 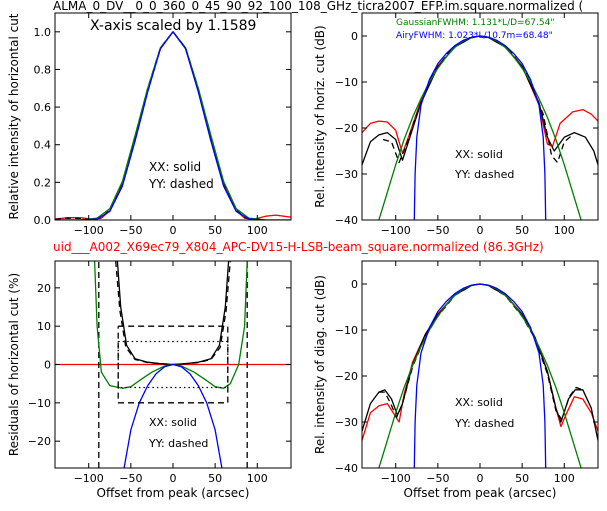 What do you see at coordinates (43, 107) in the screenshot?
I see `y-tick-label: 0.6` at bounding box center [43, 107].